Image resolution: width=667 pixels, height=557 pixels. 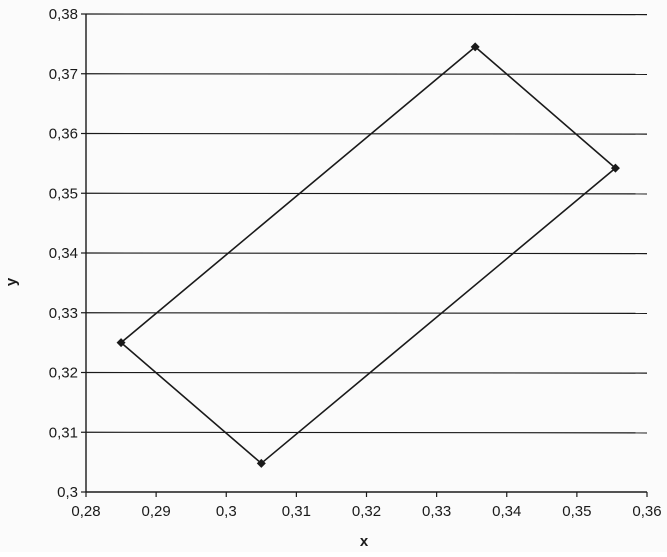 What do you see at coordinates (63, 253) in the screenshot?
I see `y-tick-label: 0,34` at bounding box center [63, 253].